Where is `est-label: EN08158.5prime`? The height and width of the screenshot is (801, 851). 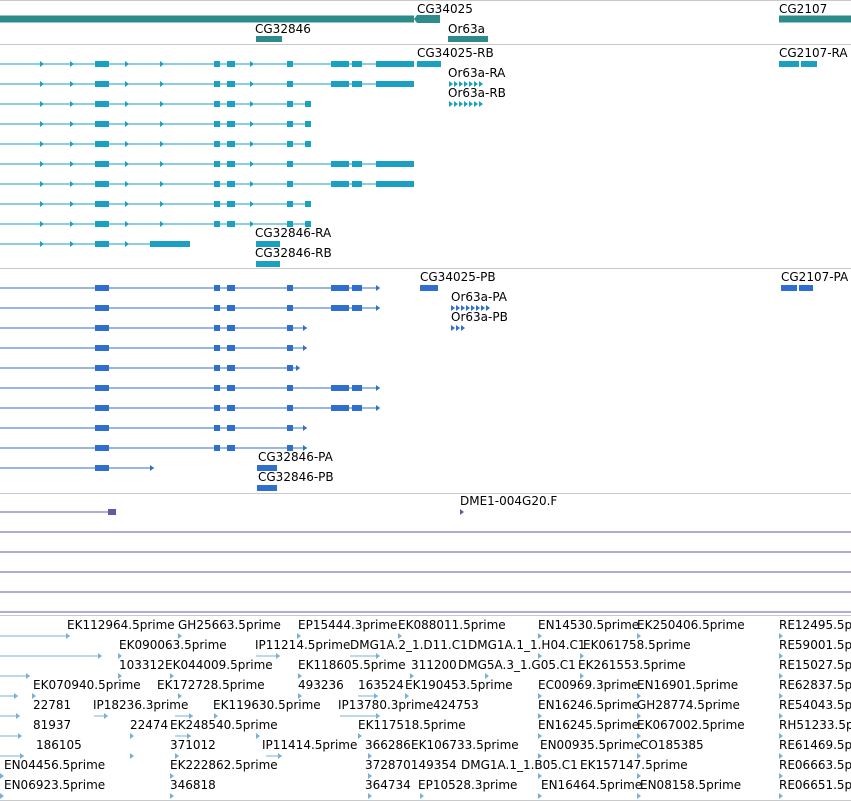
est-label: EN08158.5prime is located at coordinates (691, 785).